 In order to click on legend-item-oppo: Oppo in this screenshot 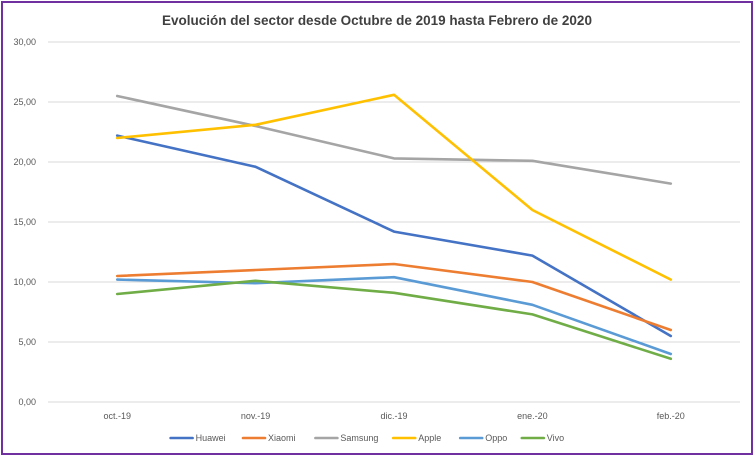, I will do `click(482, 438)`.